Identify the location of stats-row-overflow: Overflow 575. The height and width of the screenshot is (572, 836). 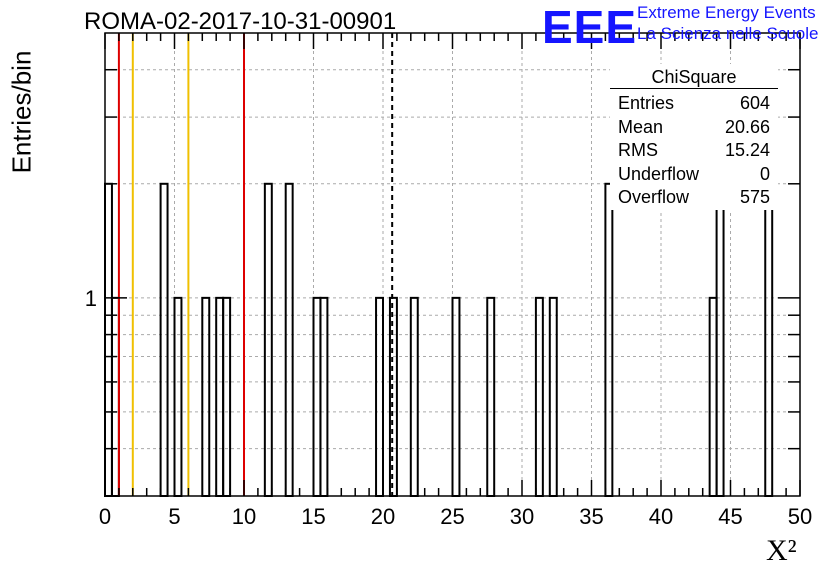
(694, 197).